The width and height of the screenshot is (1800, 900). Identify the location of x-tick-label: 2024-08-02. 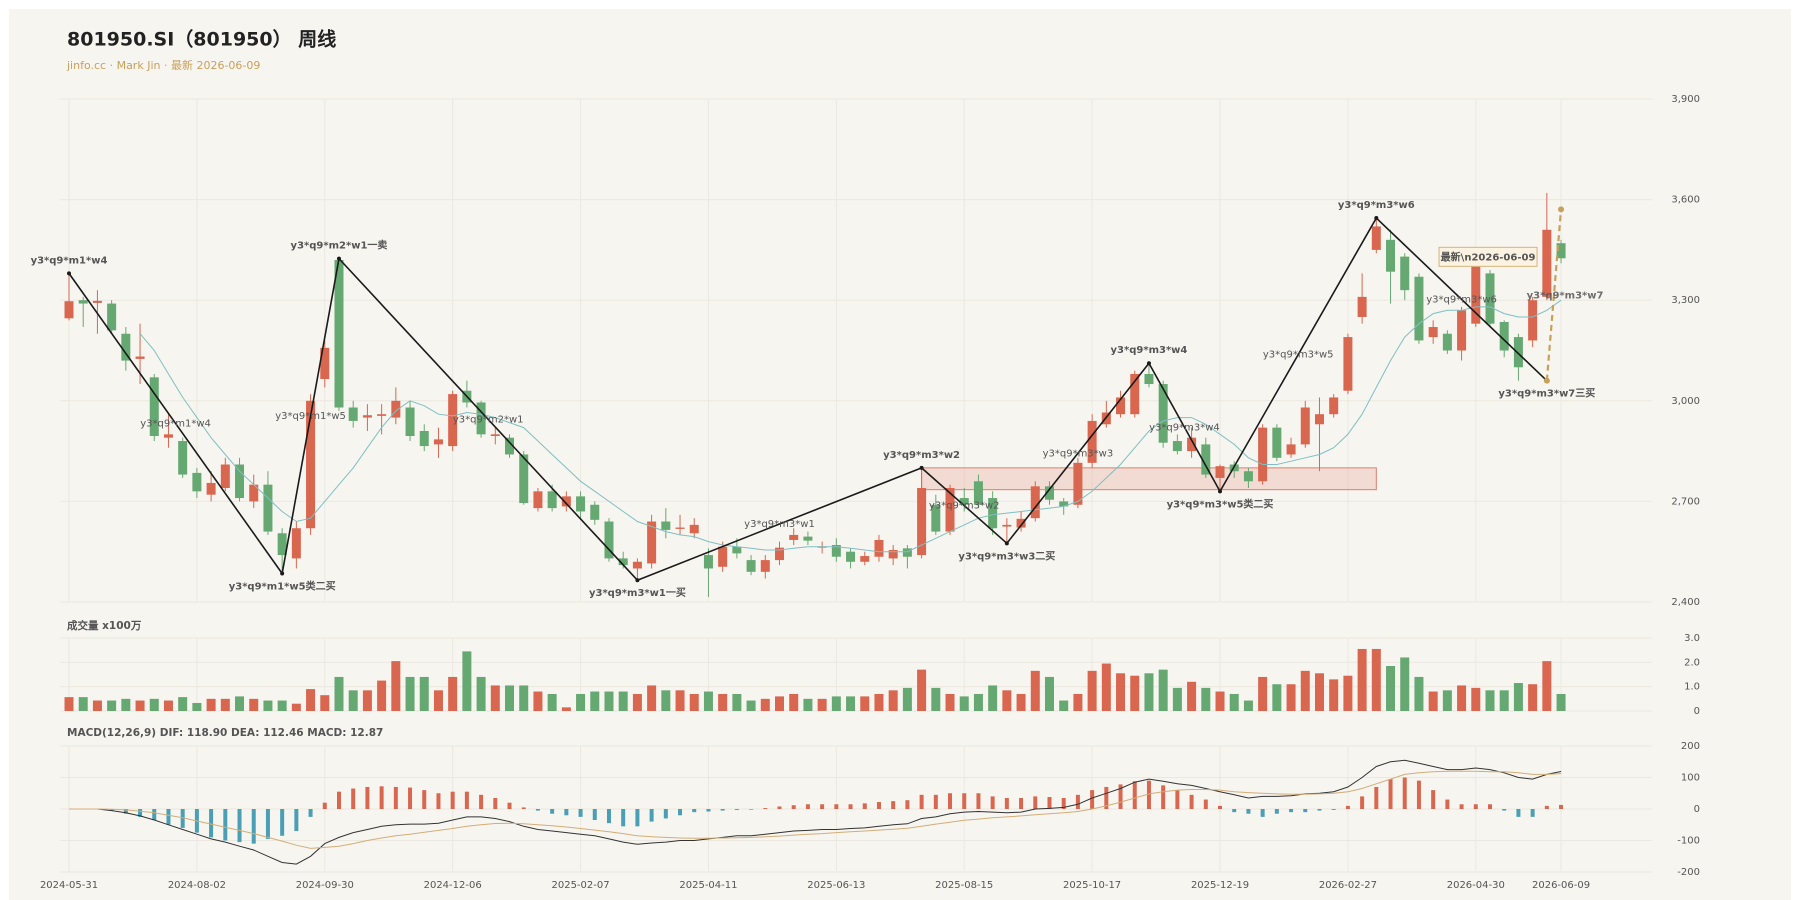
(197, 885).